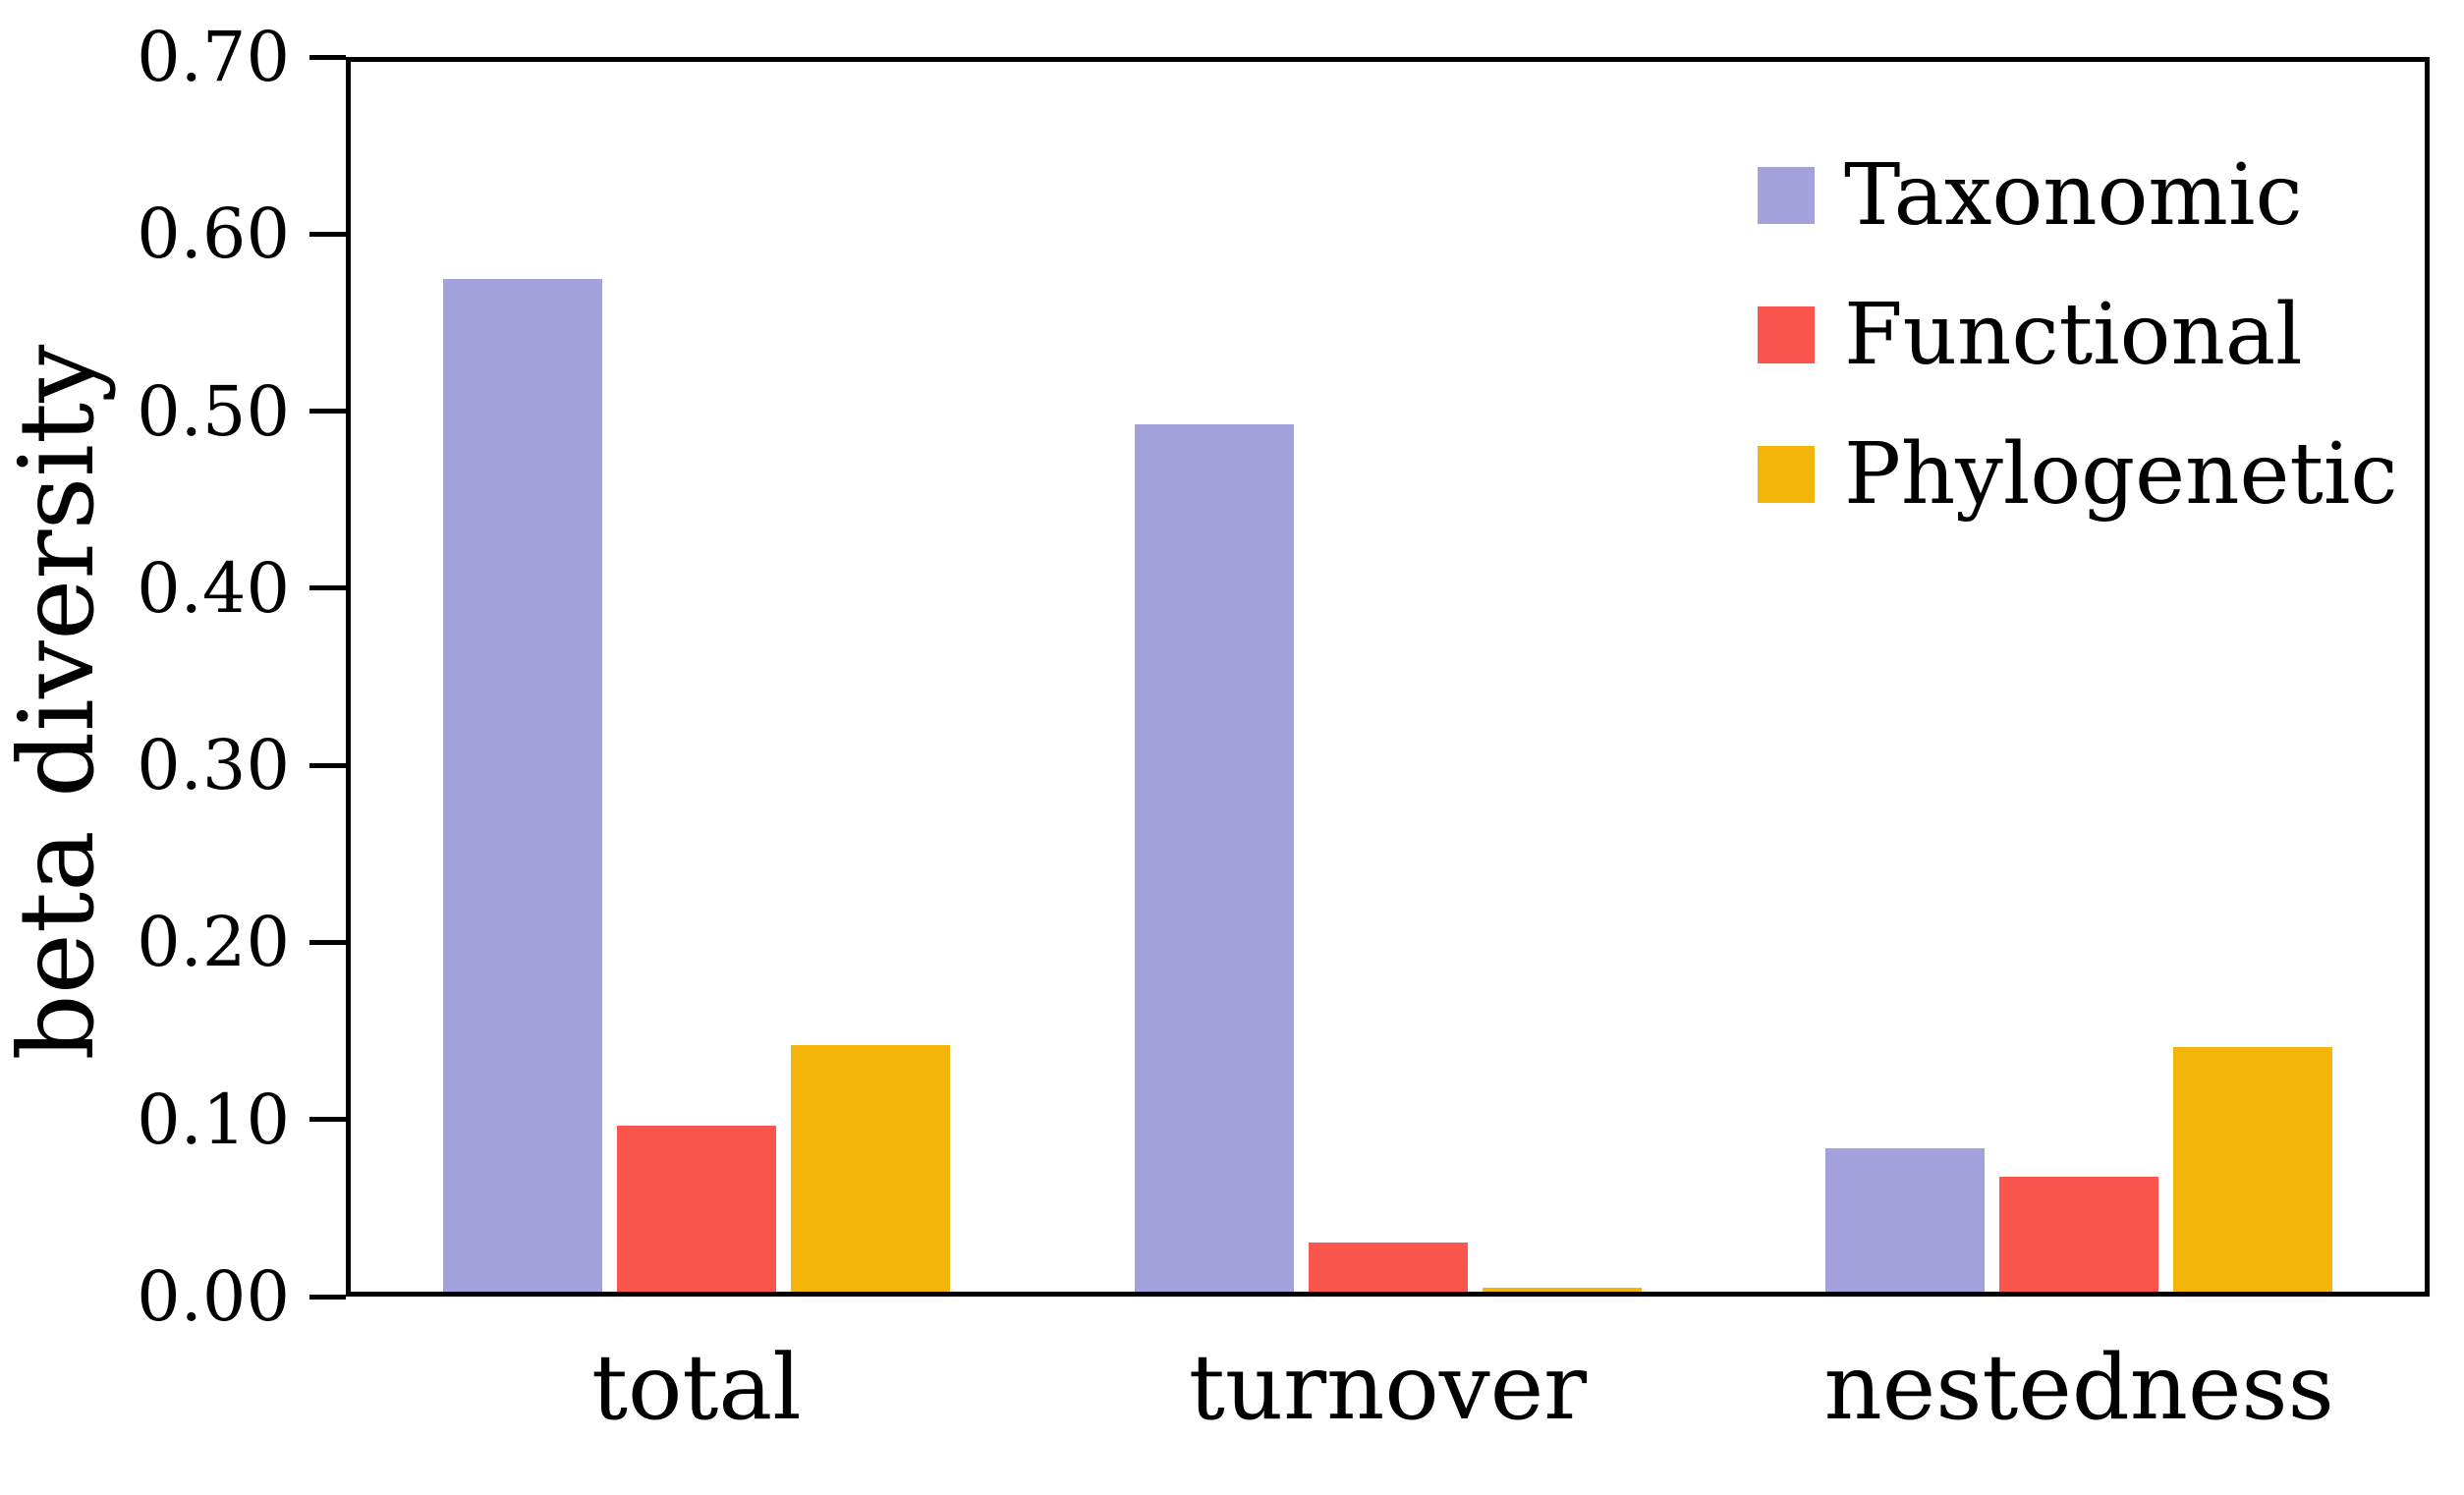 The image size is (2464, 1495). Describe the element at coordinates (1786, 335) in the screenshot. I see `legend-swatch-functional` at that location.